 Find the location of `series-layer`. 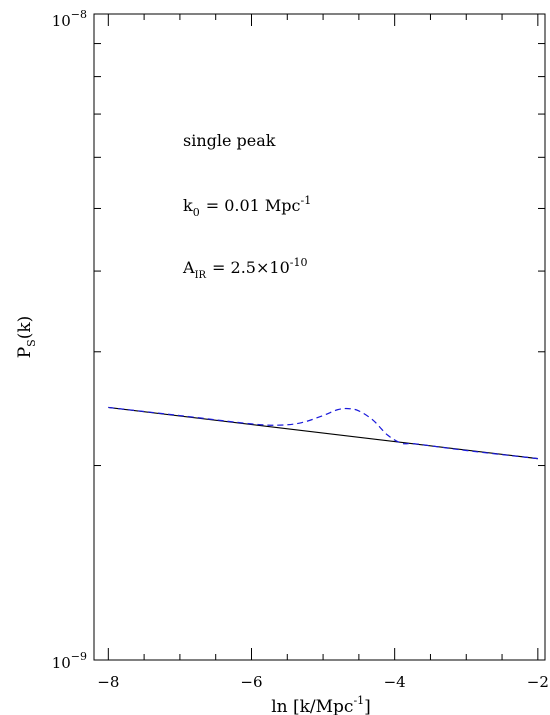

series-layer is located at coordinates (323, 433).